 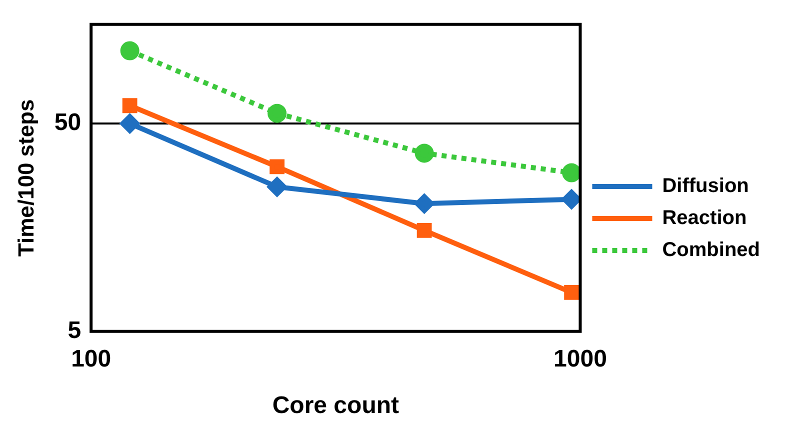 I want to click on legend-label: Combined, so click(x=711, y=250).